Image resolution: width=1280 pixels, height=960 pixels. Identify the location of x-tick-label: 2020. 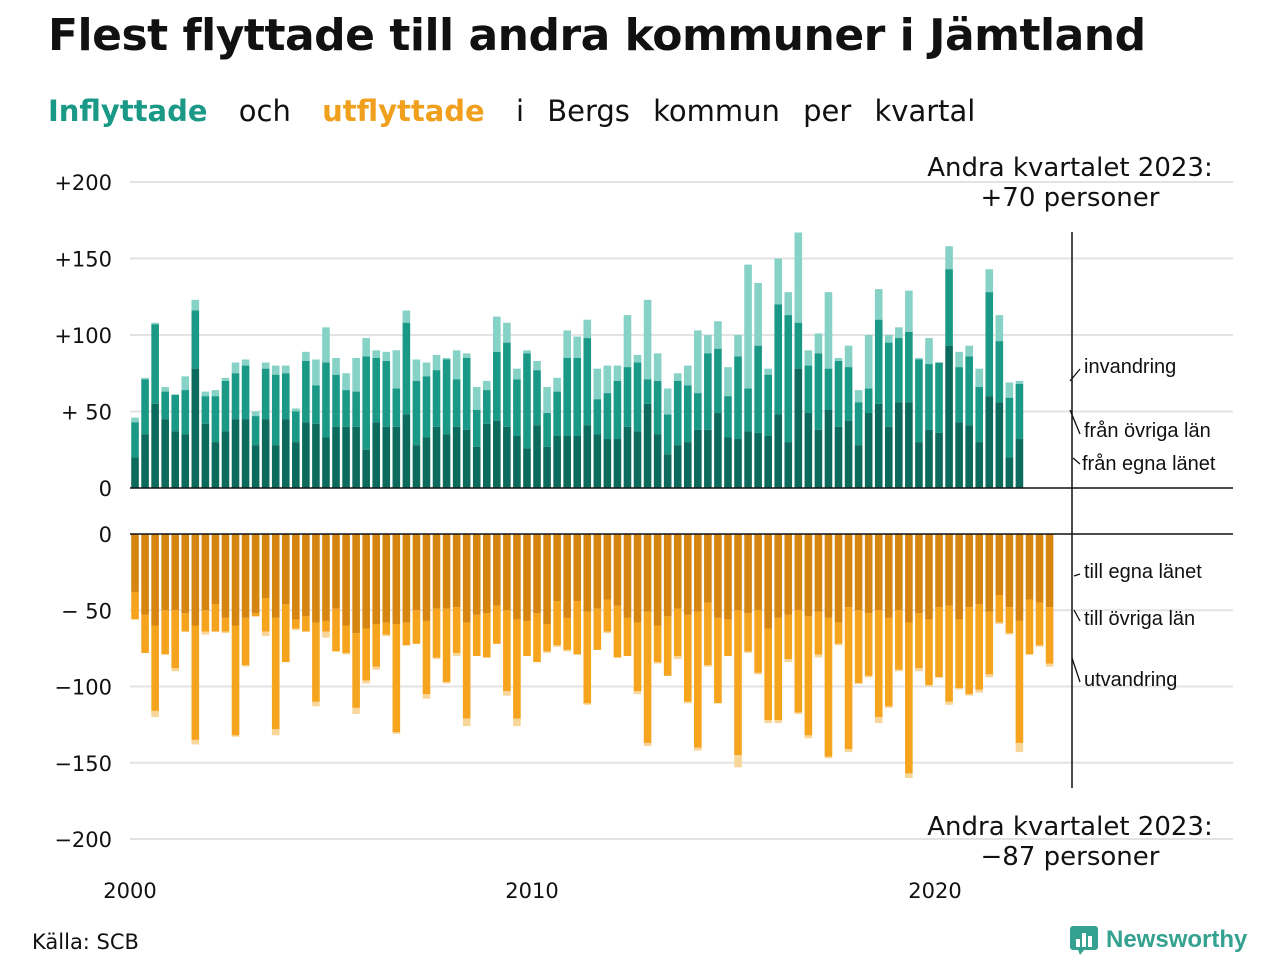
(934, 891).